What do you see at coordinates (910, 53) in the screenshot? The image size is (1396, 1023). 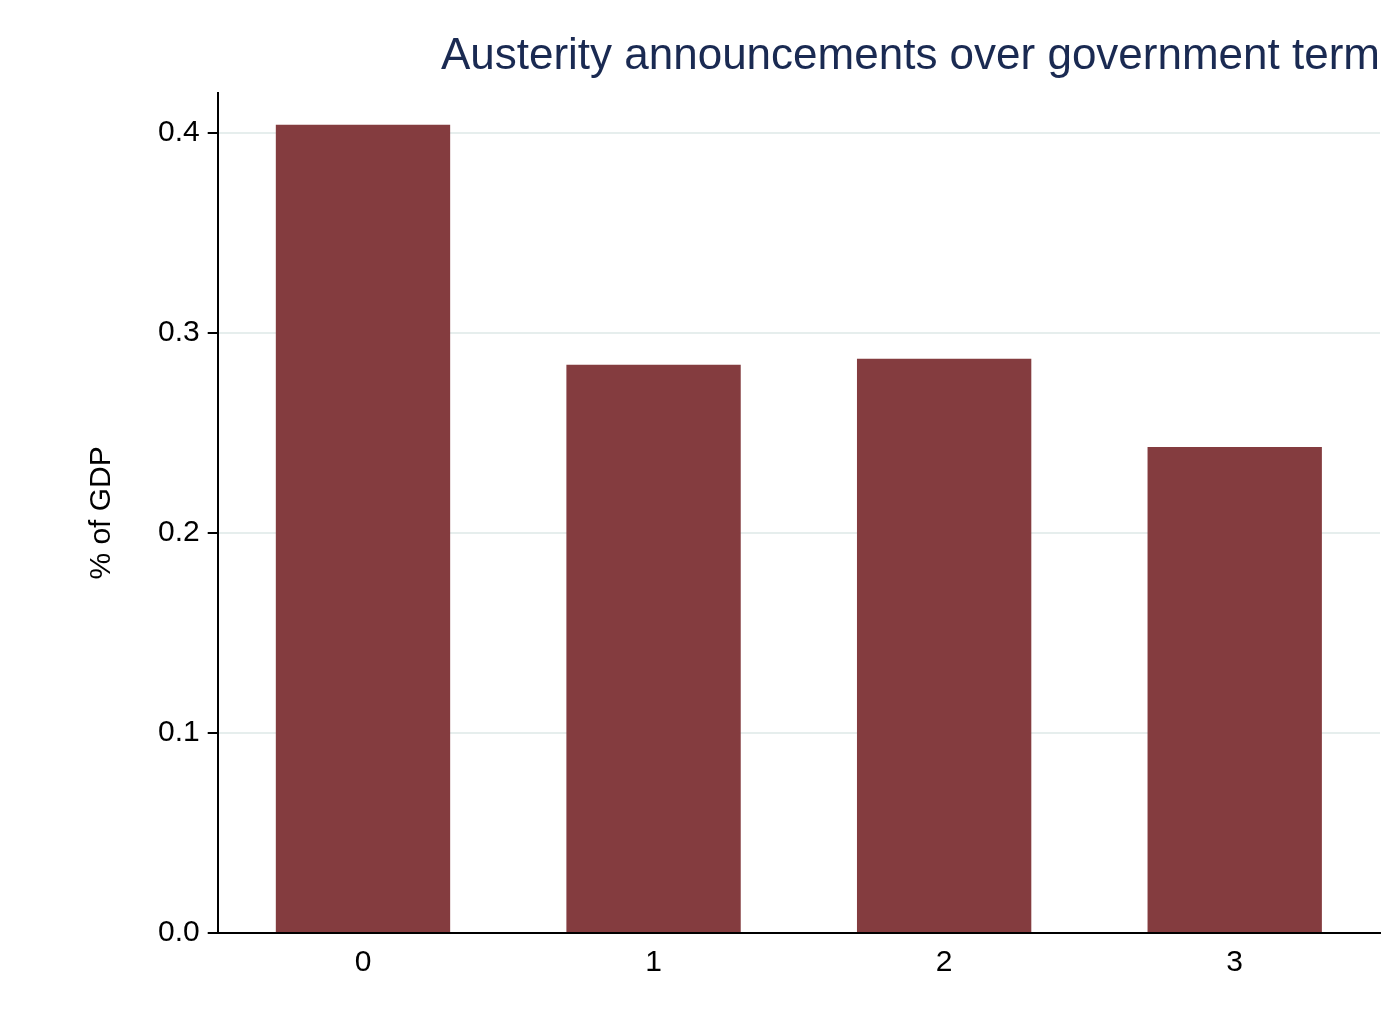 I see `chart-title: Austerity announcements over government term` at bounding box center [910, 53].